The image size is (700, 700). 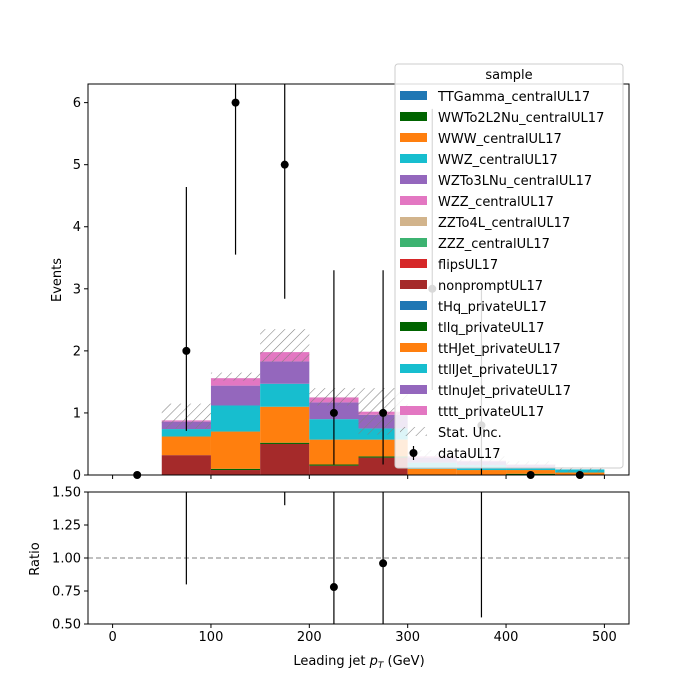 What do you see at coordinates (504, 223) in the screenshot?
I see `legend-label-6: ZZTo4L_centralUL17` at bounding box center [504, 223].